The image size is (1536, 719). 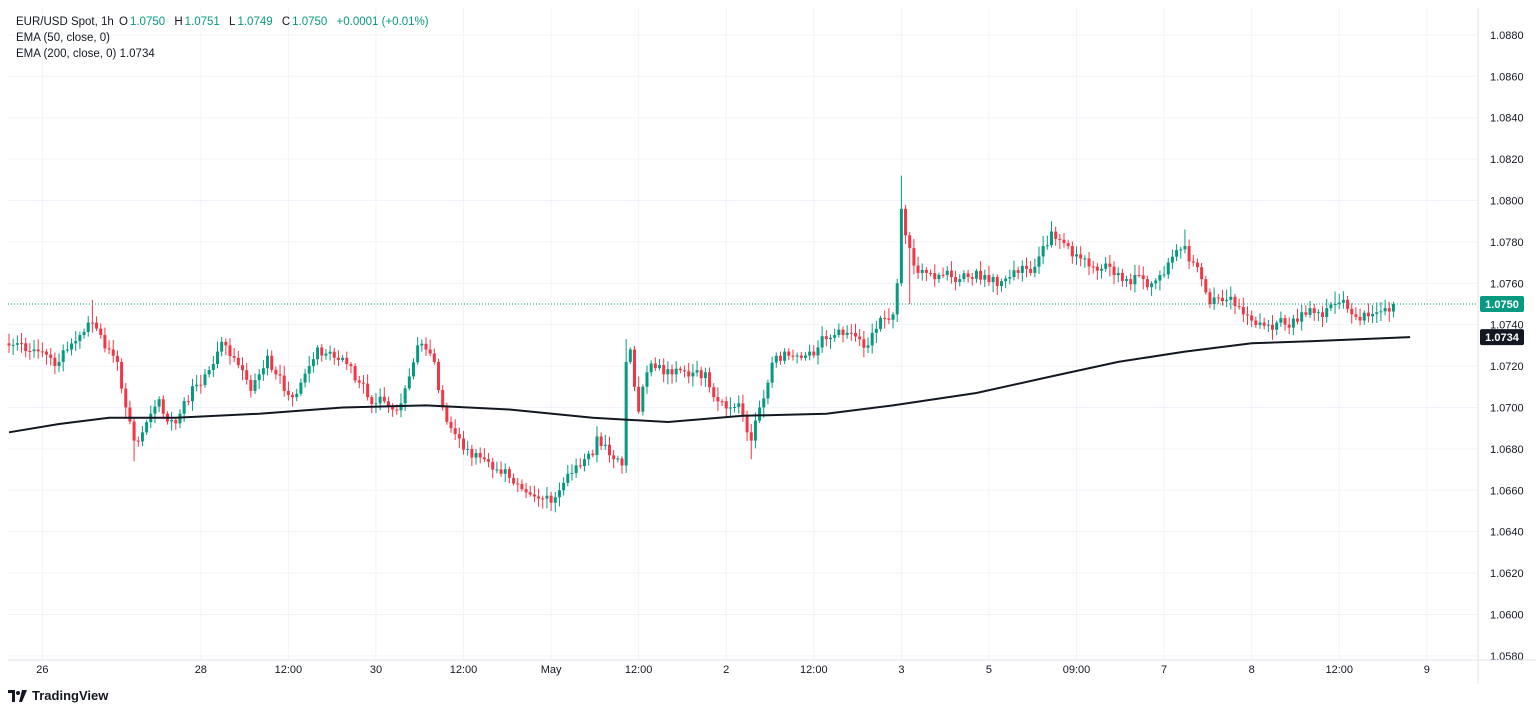 I want to click on time-tick-label: 12:00, so click(x=464, y=670).